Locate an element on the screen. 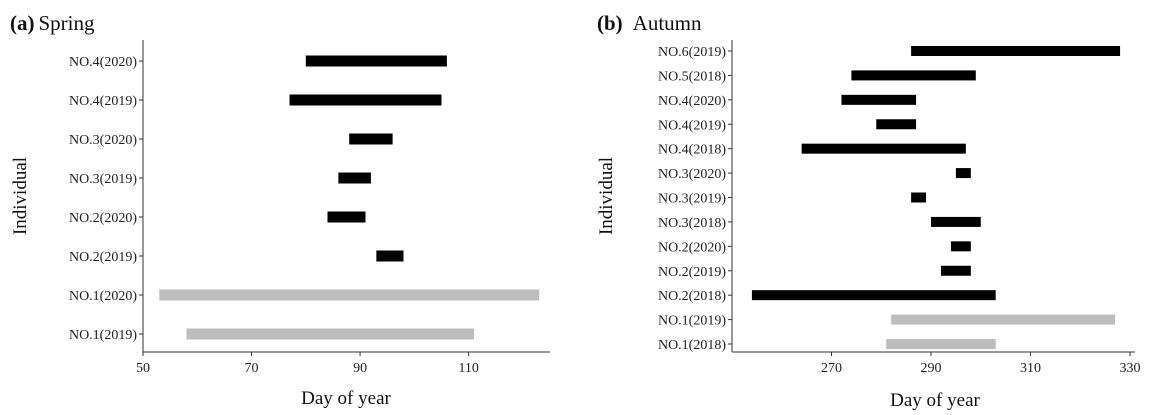  panel-b-y-tick-label: NO.3(2020) is located at coordinates (692, 174).